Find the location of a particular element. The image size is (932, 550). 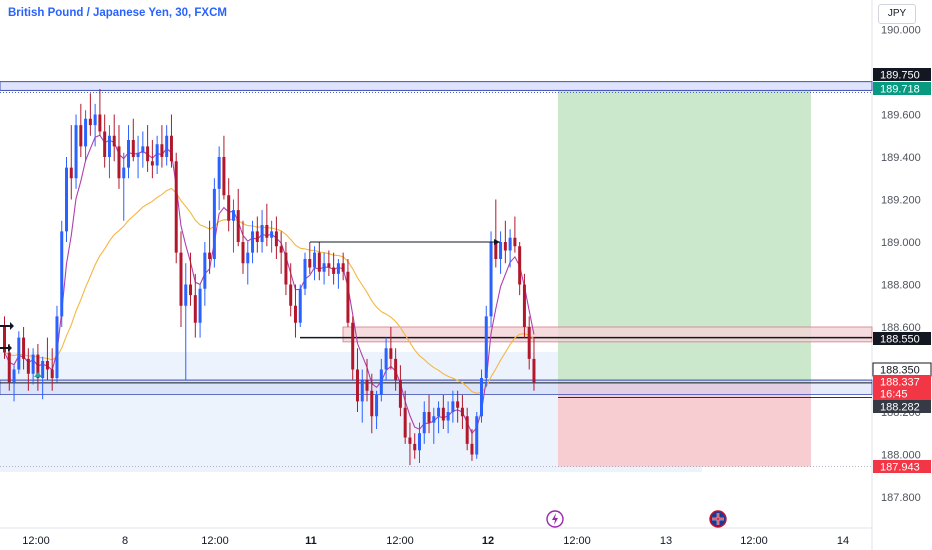

price-label-text: 188.350 is located at coordinates (900, 371).